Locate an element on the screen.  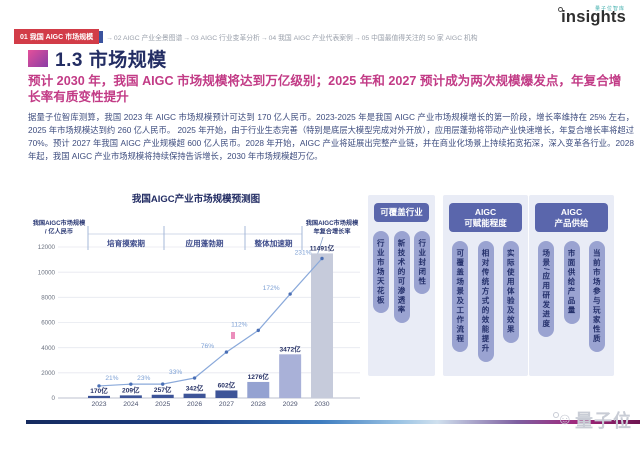
y-tick-label: 8000 is located at coordinates (48, 298).